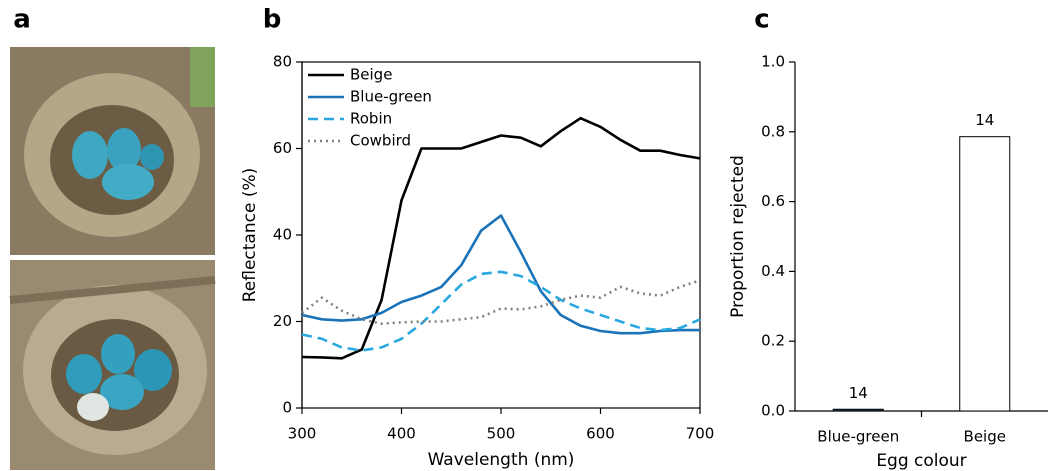  Describe the element at coordinates (700, 434) in the screenshot. I see `x-tick-label: 700` at that location.